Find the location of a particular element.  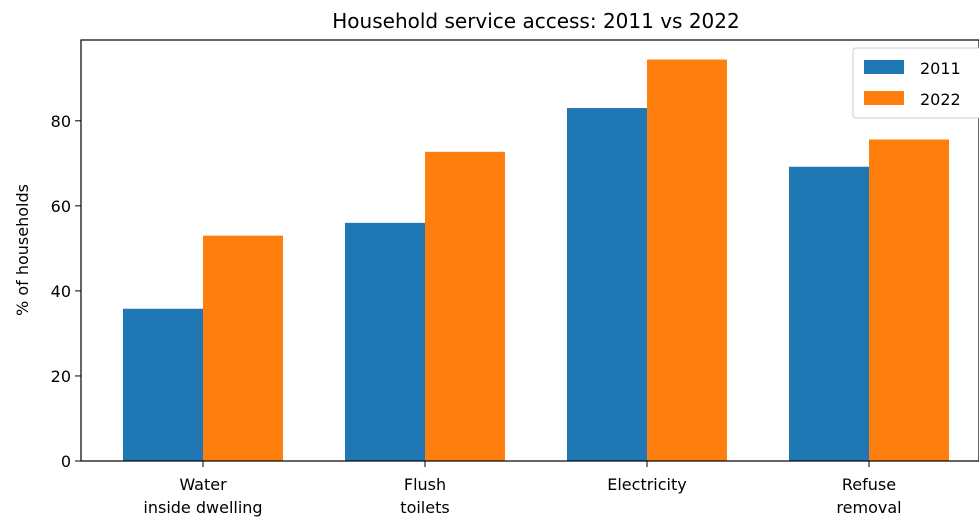

y-axis: 0 20 40 60 80 is located at coordinates (66, 291).